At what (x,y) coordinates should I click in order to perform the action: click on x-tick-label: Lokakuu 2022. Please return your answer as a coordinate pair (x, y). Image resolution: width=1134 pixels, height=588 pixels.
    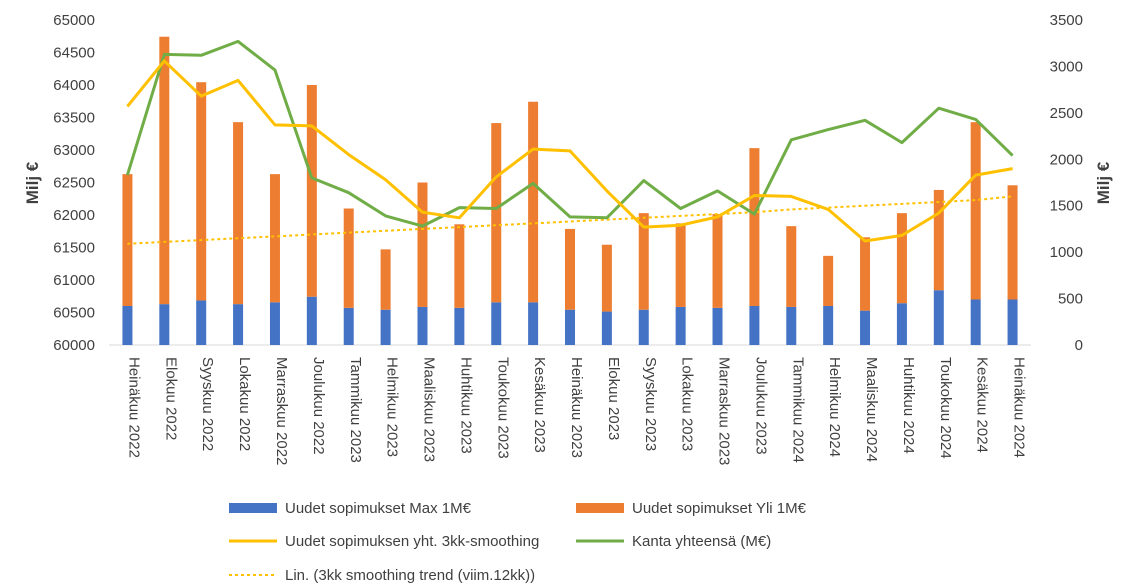
    Looking at the image, I should click on (244, 404).